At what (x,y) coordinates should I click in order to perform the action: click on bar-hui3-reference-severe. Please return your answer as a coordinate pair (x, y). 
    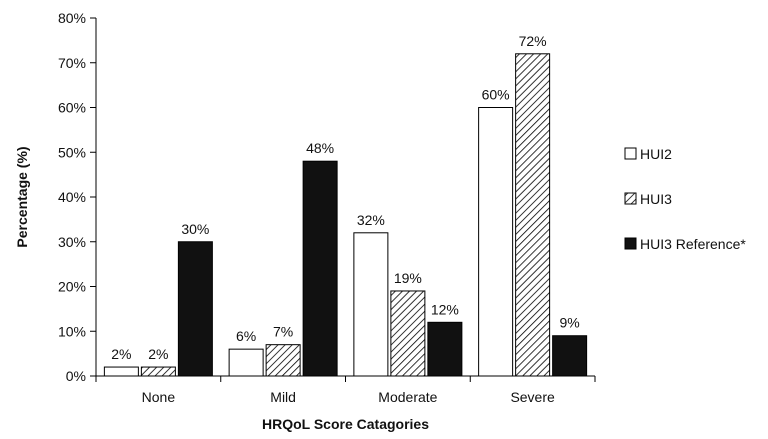
    Looking at the image, I should click on (570, 356).